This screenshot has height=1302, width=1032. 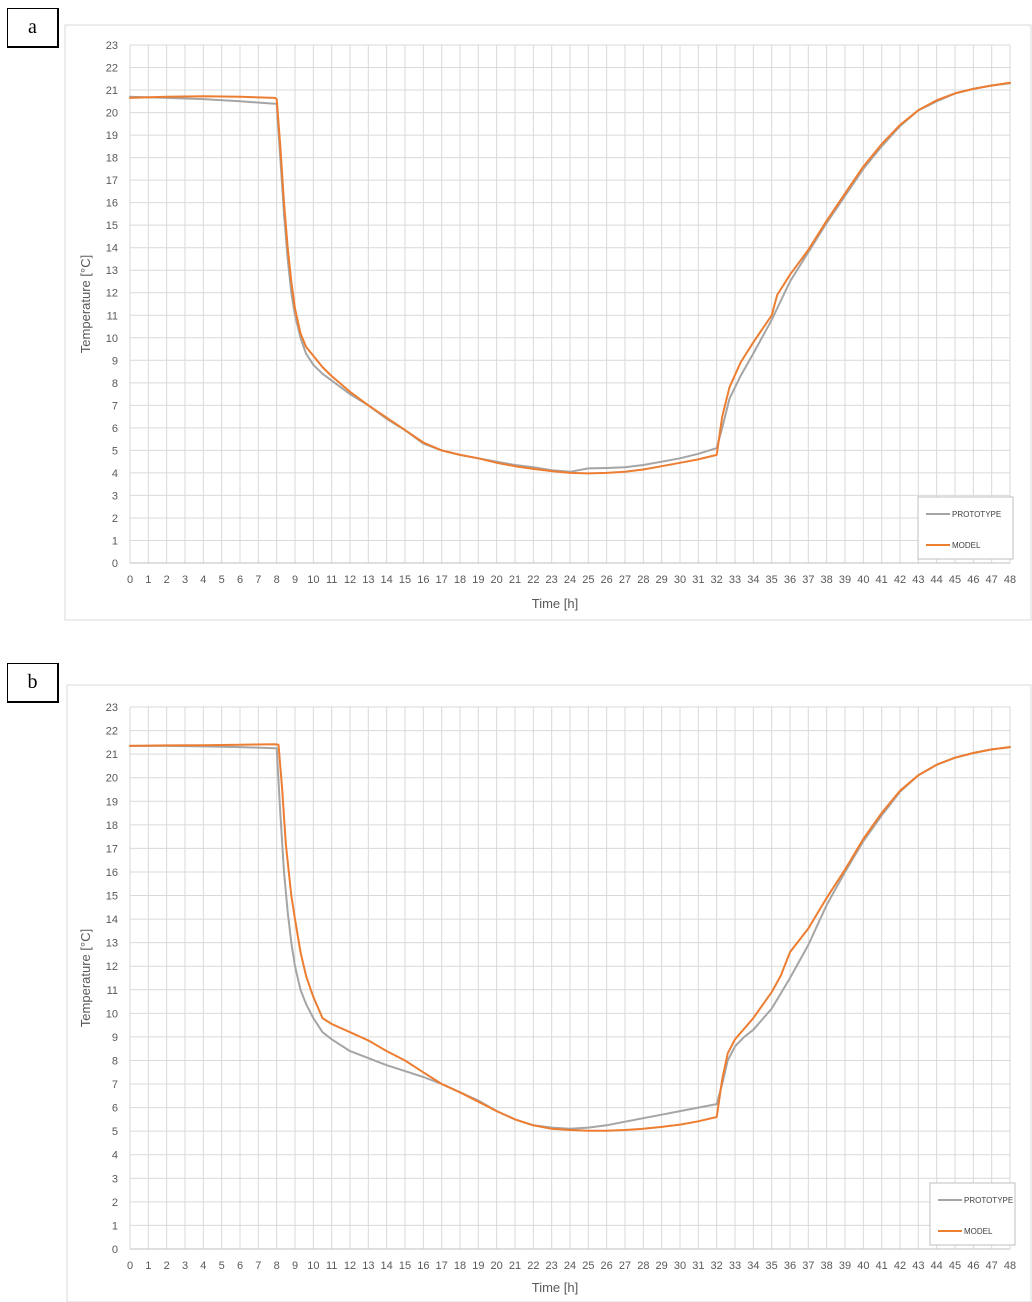 I want to click on x-tick-label: 22, so click(x=533, y=580).